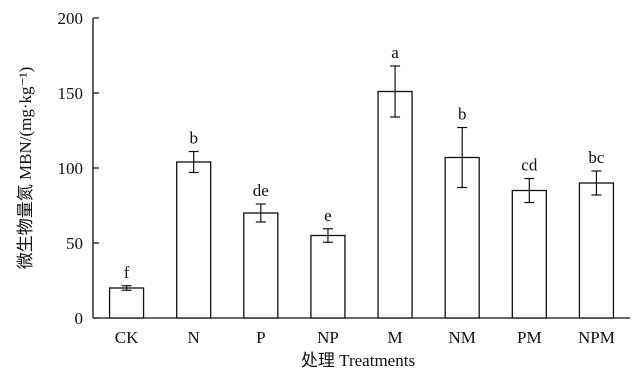 This screenshot has height=374, width=632. Describe the element at coordinates (395, 204) in the screenshot. I see `bar-m` at that location.